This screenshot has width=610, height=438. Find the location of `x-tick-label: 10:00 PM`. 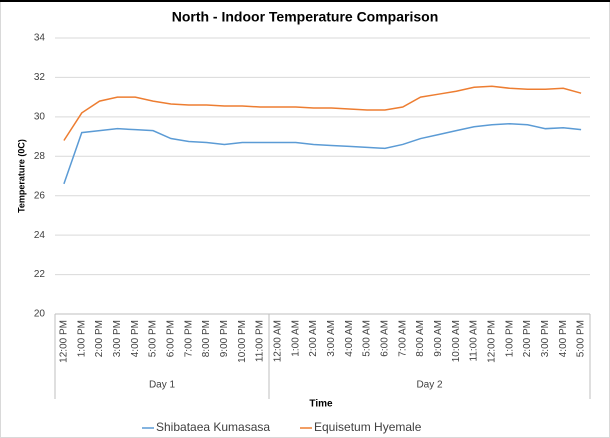

x-tick-label: 10:00 PM is located at coordinates (242, 341).